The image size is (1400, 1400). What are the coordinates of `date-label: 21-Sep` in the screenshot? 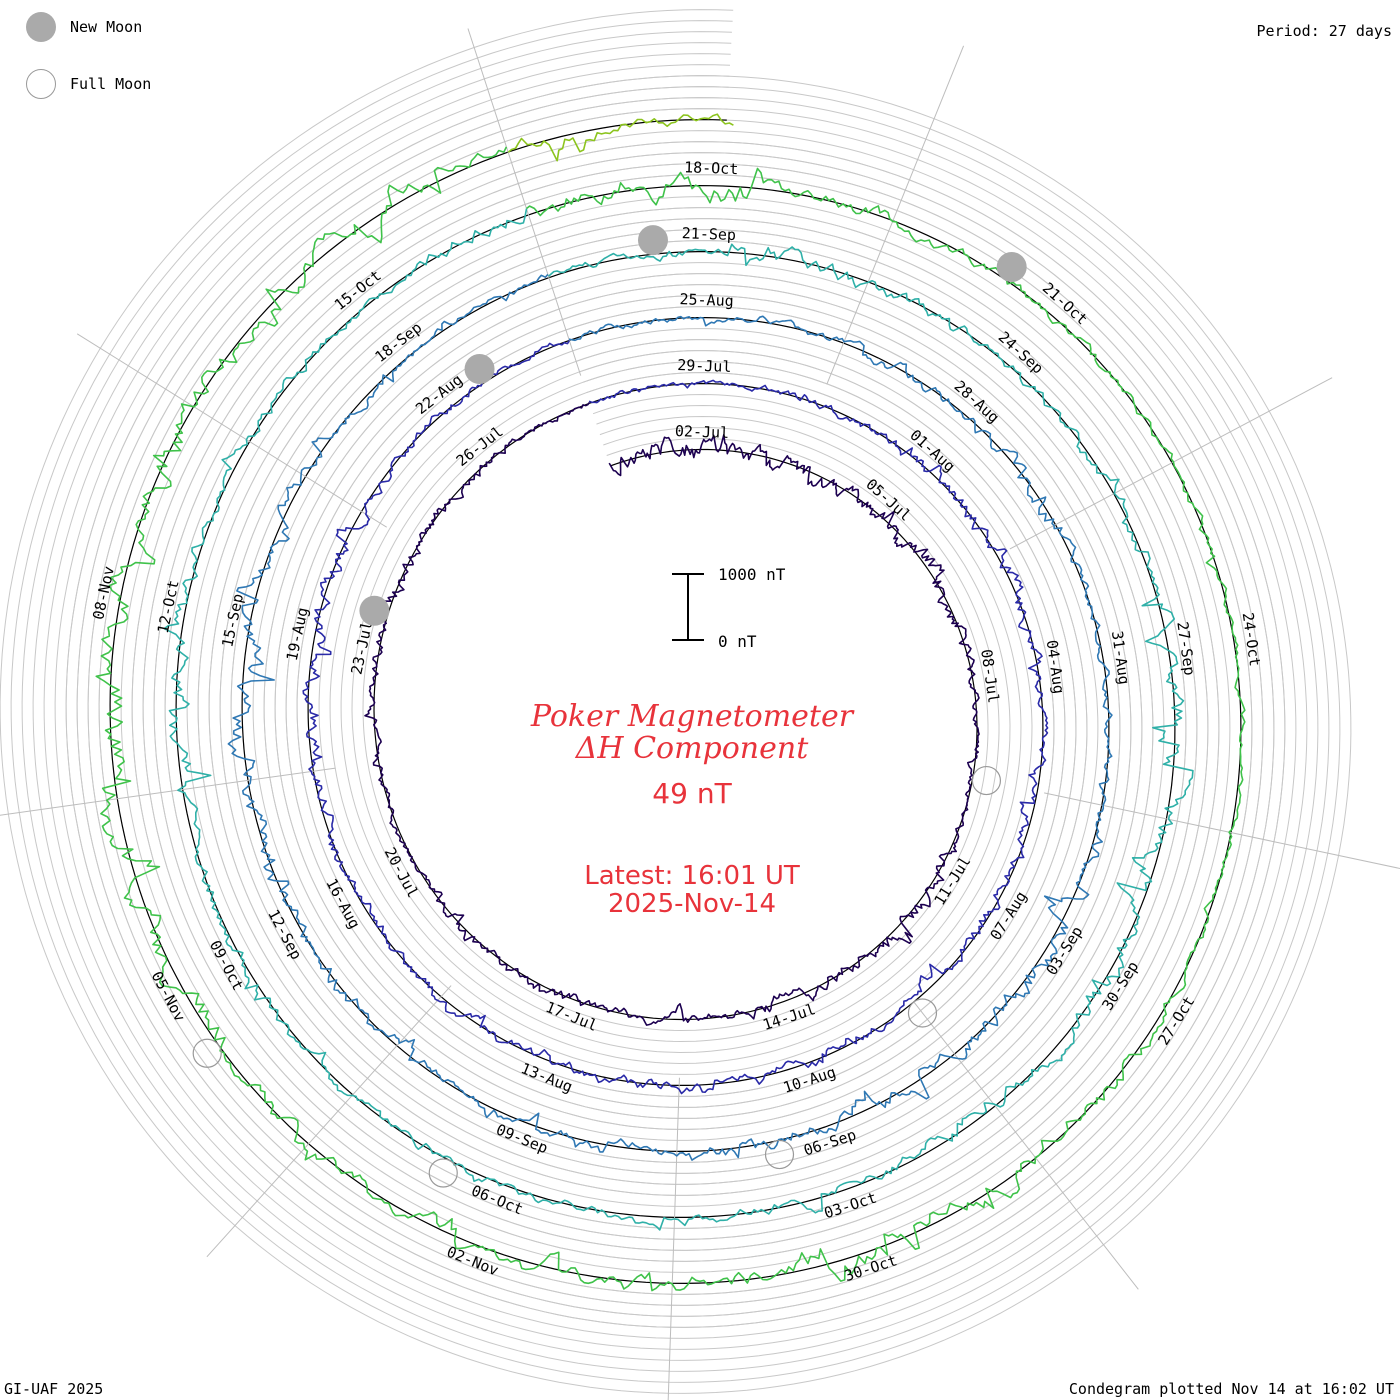 It's located at (709, 234).